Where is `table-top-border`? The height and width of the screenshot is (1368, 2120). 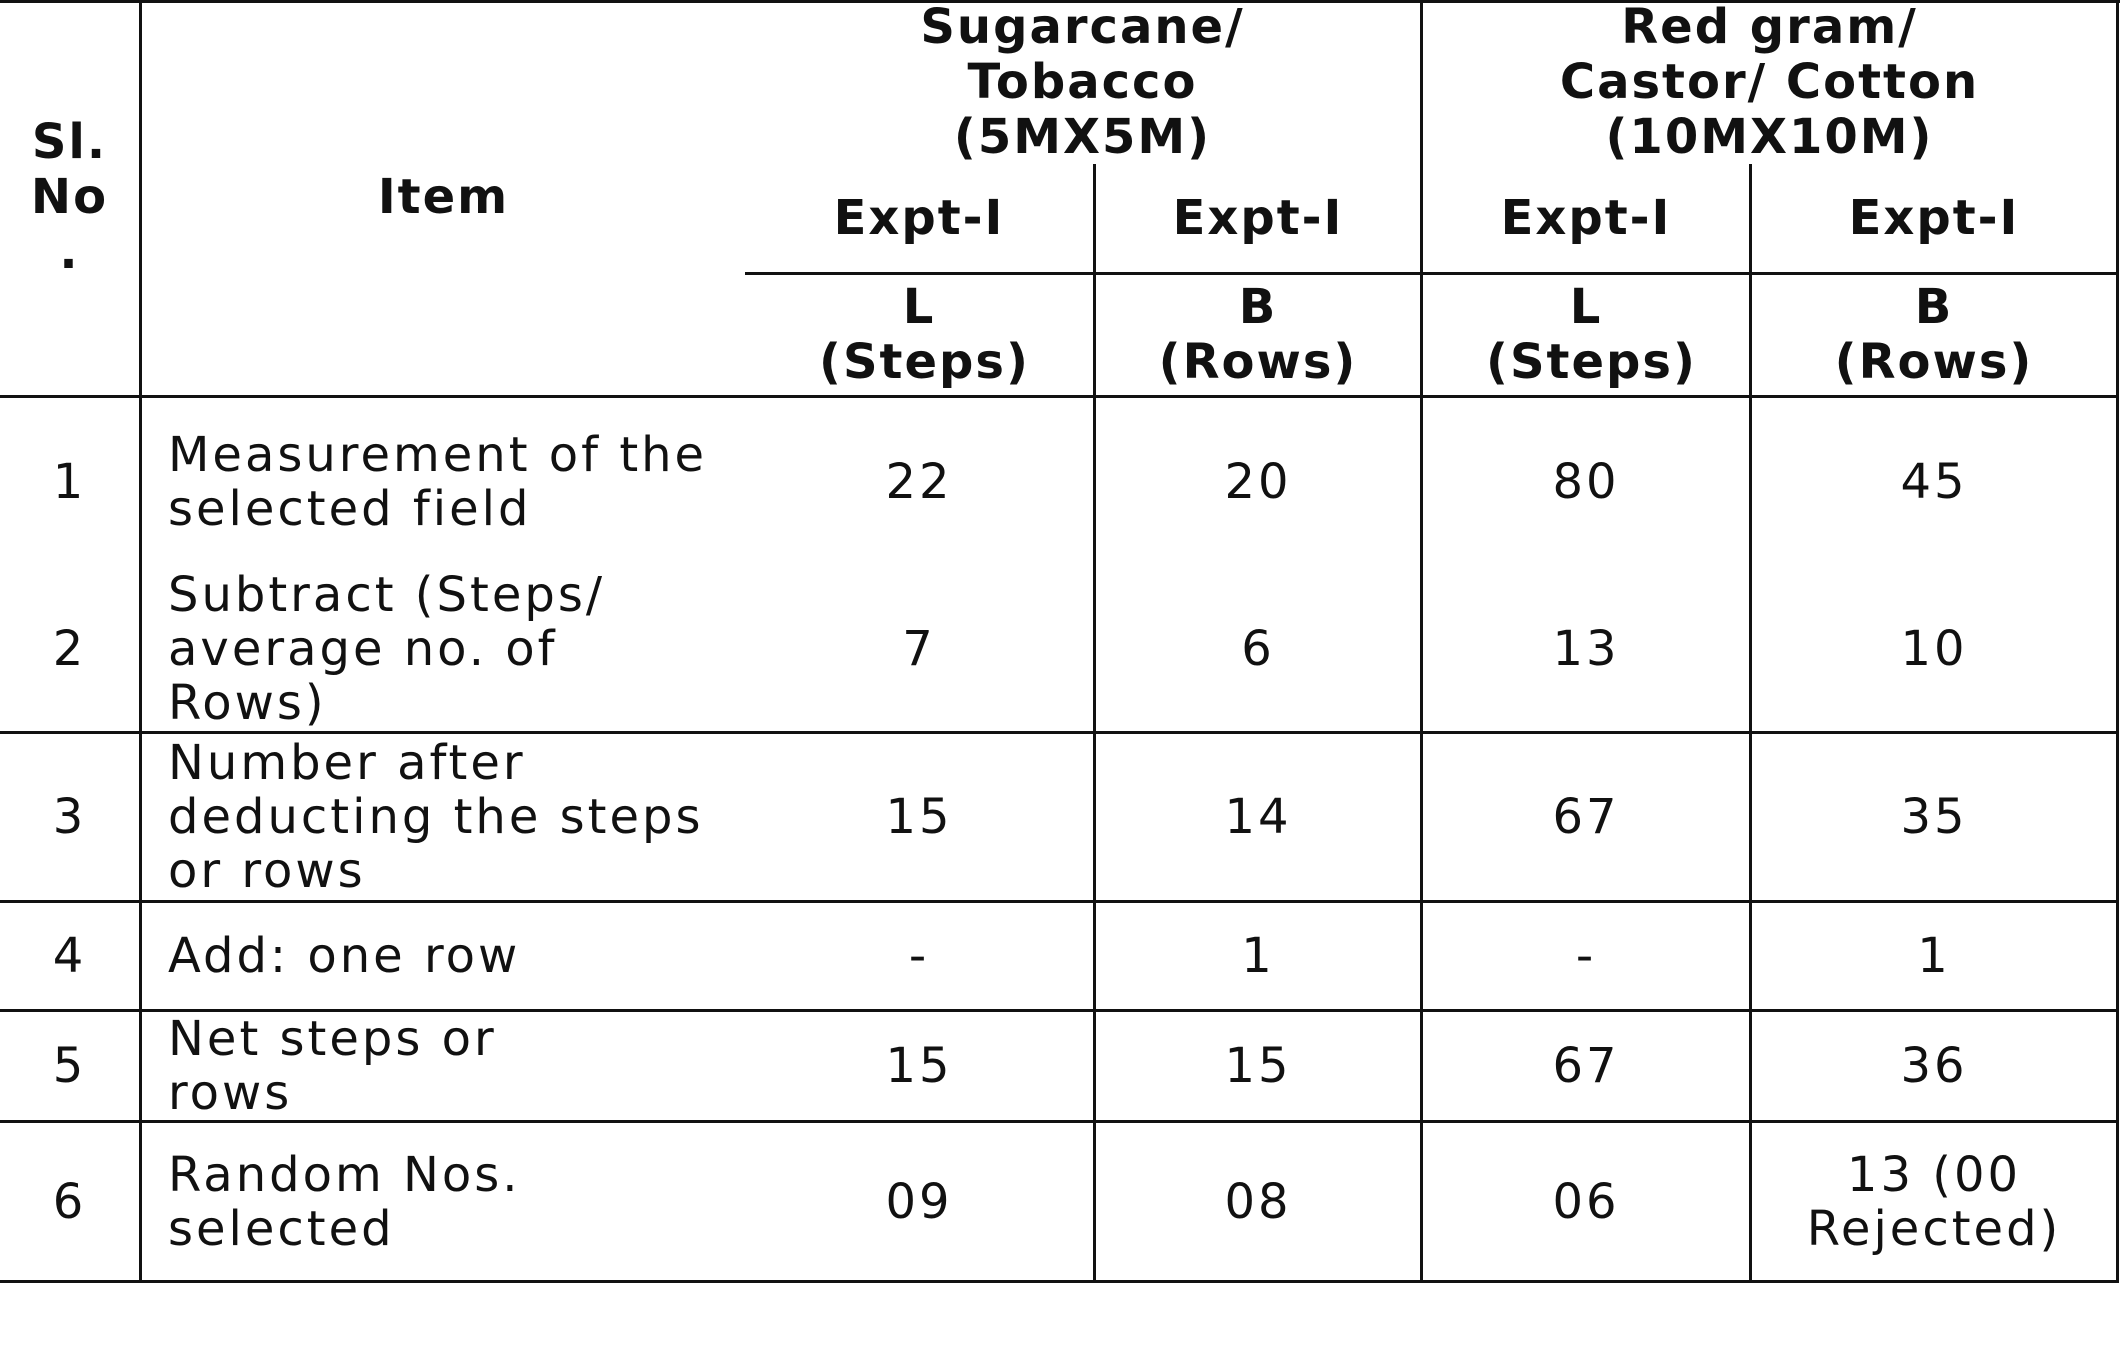
table-top-border is located at coordinates (1060, 1).